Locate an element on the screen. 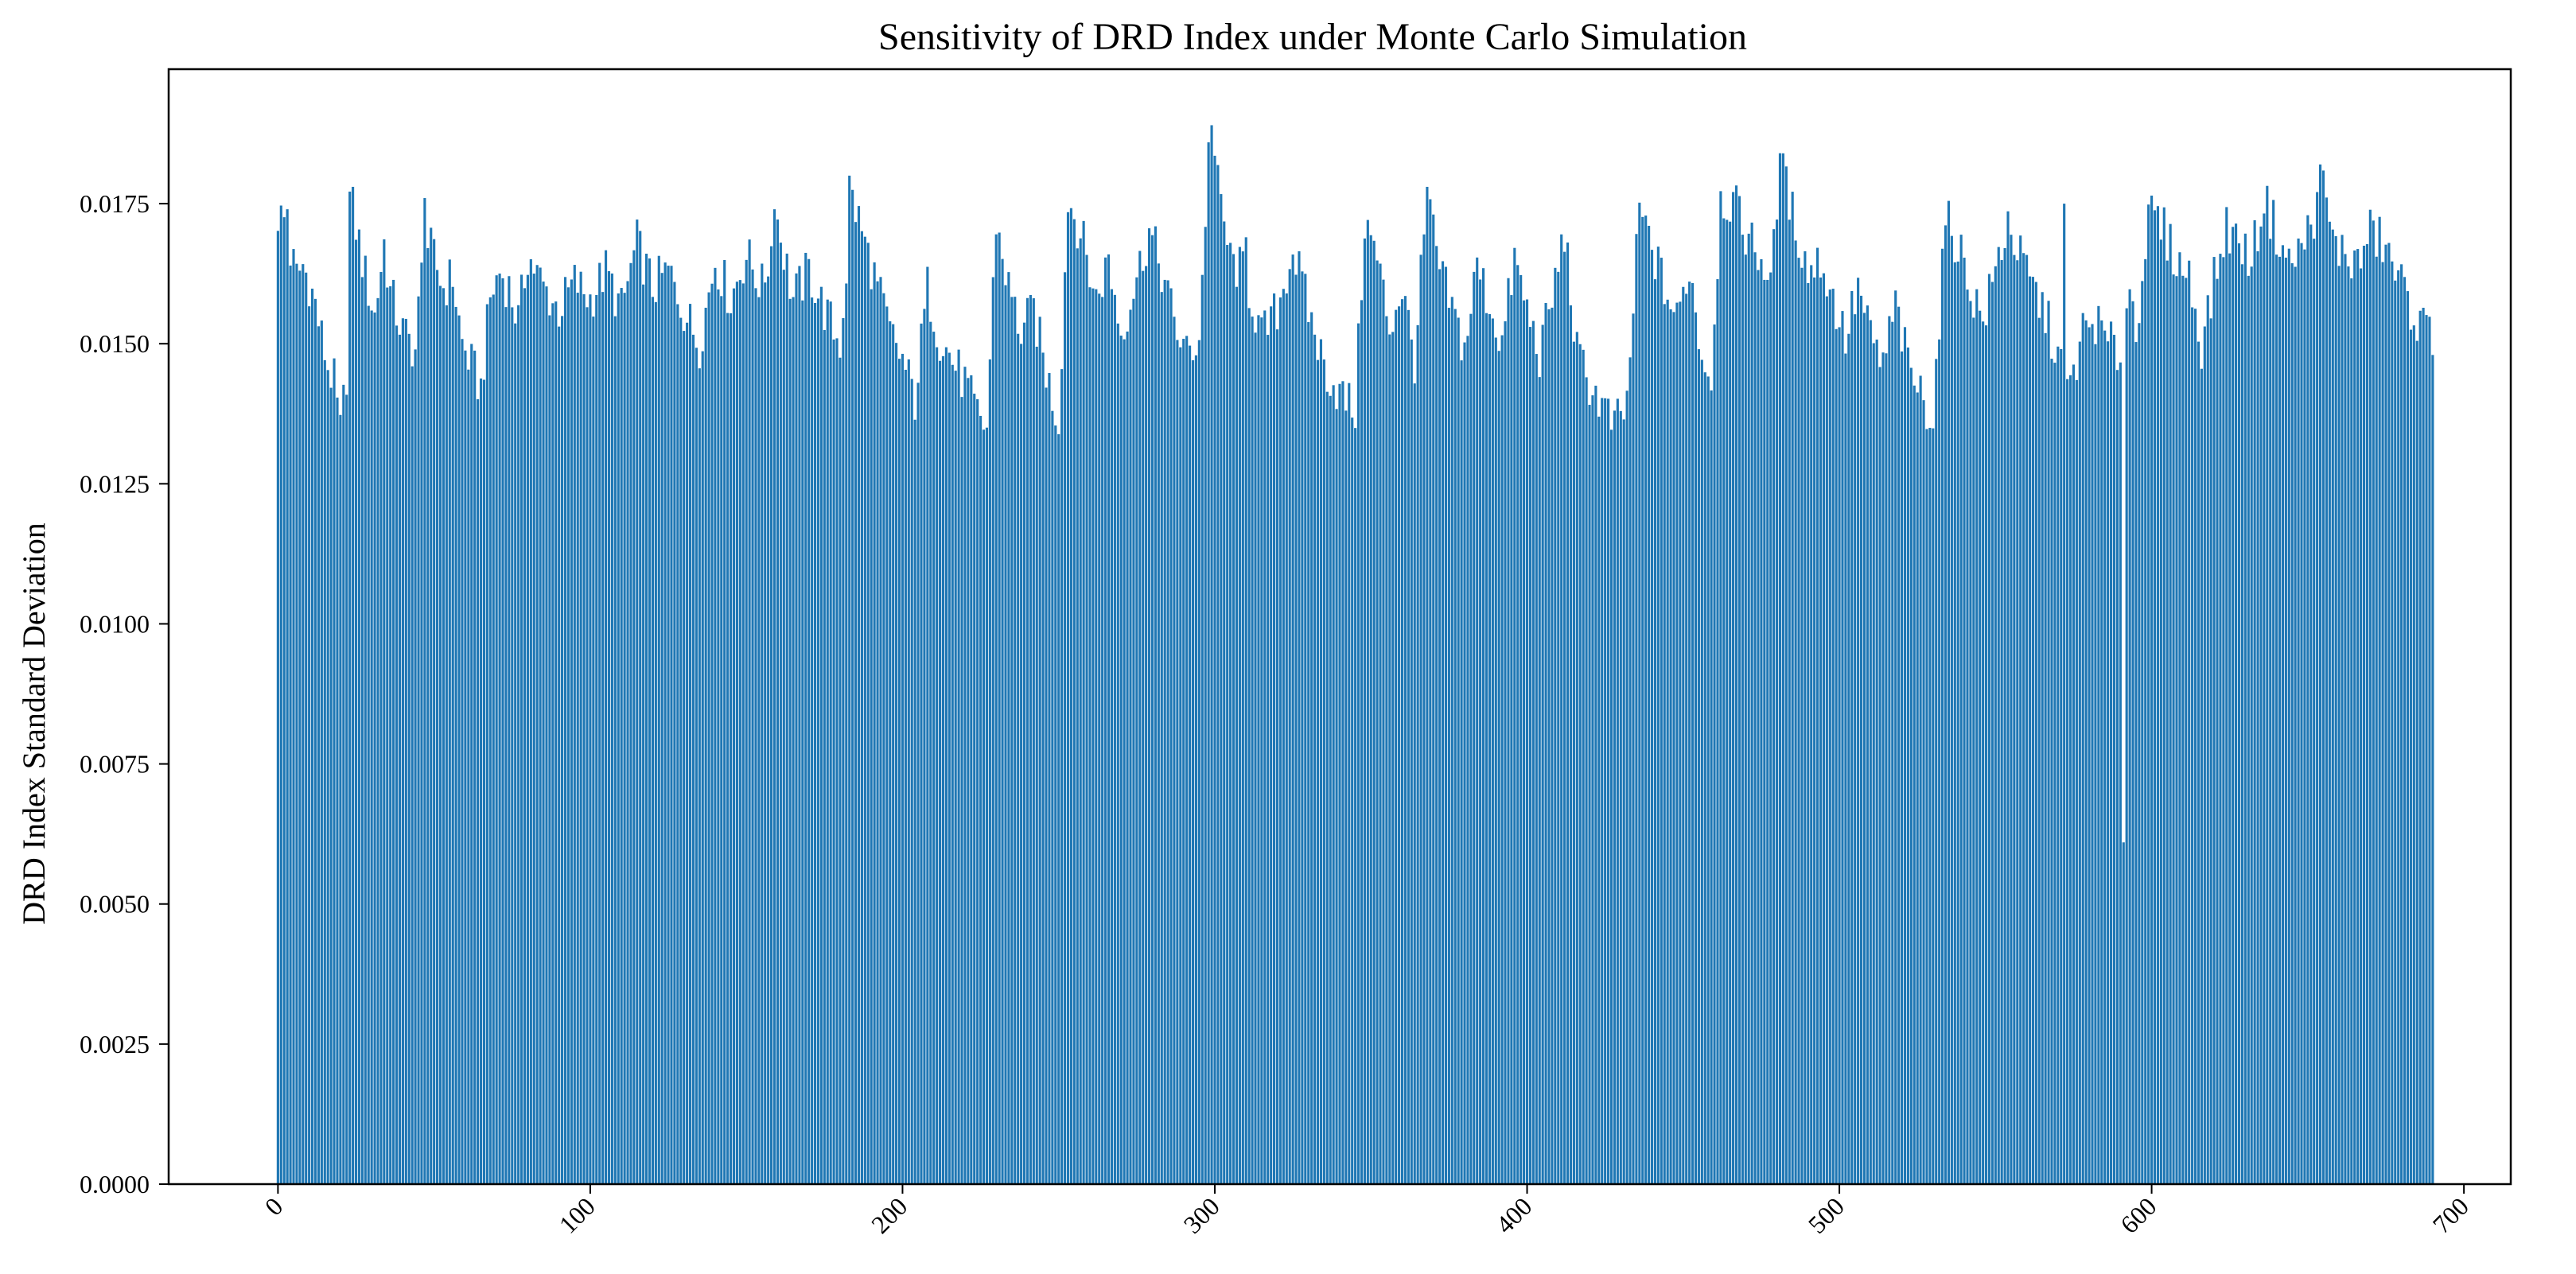  x-tick-label: 700 is located at coordinates (2451, 1214).